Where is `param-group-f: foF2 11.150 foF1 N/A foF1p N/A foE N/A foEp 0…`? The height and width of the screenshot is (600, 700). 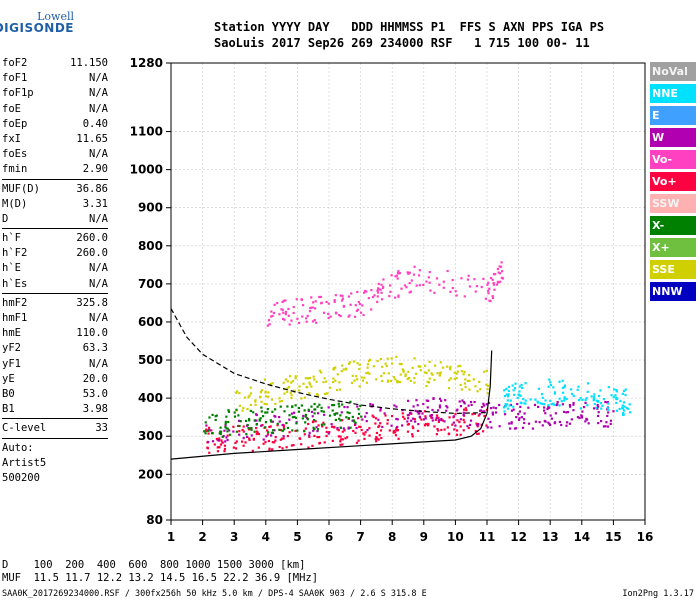 param-group-f: foF2 11.150 foF1 N/A foF1p N/A foE N/A foEp 0… is located at coordinates (55, 117).